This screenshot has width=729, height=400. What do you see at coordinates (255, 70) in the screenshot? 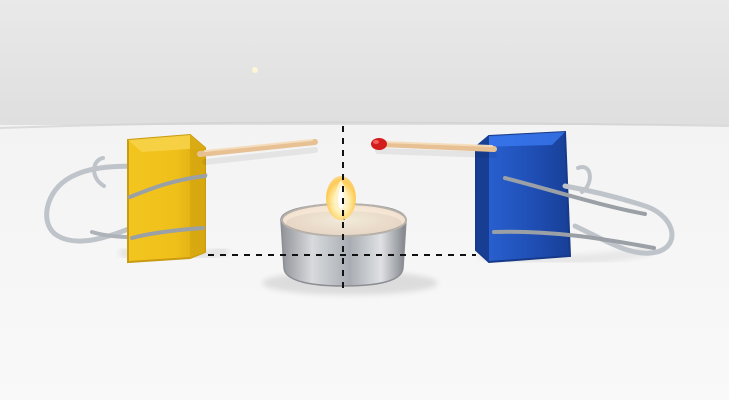
I see `light-speck` at bounding box center [255, 70].